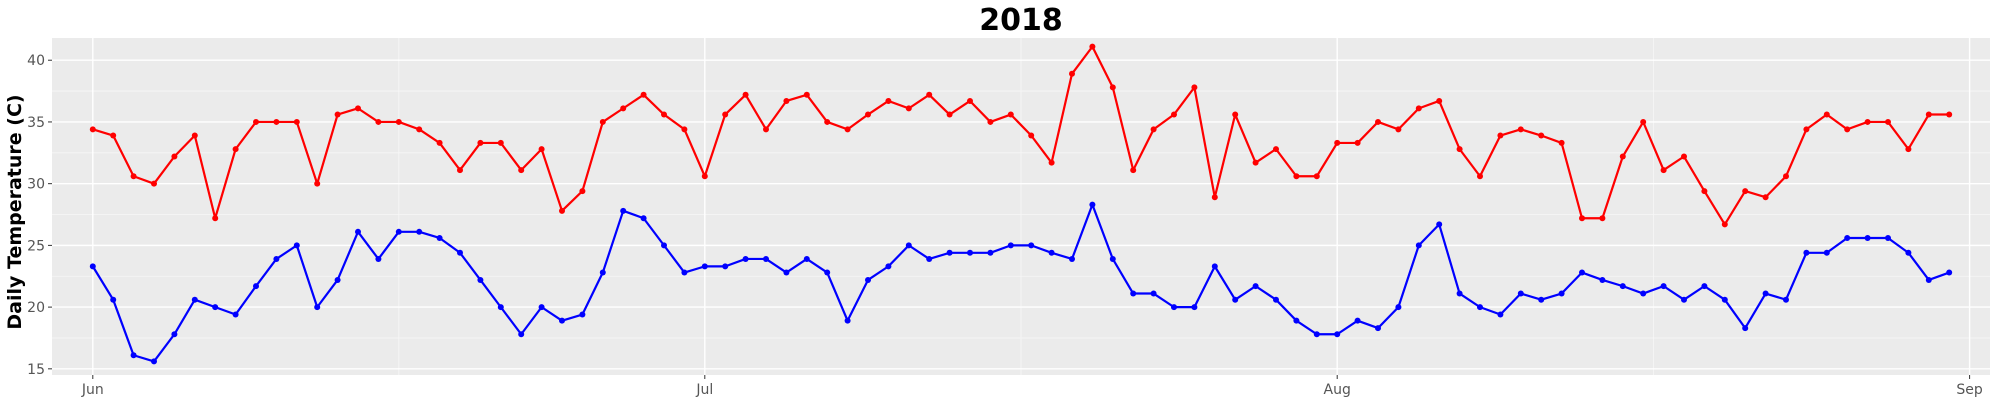  I want to click on chart-title: 2018, so click(1021, 20).